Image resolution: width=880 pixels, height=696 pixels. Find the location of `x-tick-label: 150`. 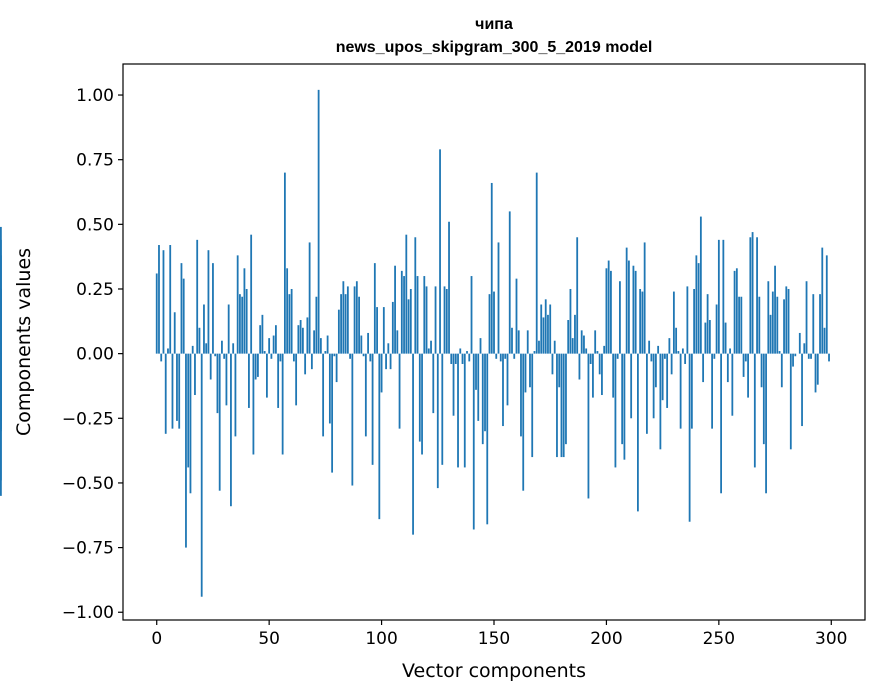

x-tick-label: 150 is located at coordinates (494, 639).